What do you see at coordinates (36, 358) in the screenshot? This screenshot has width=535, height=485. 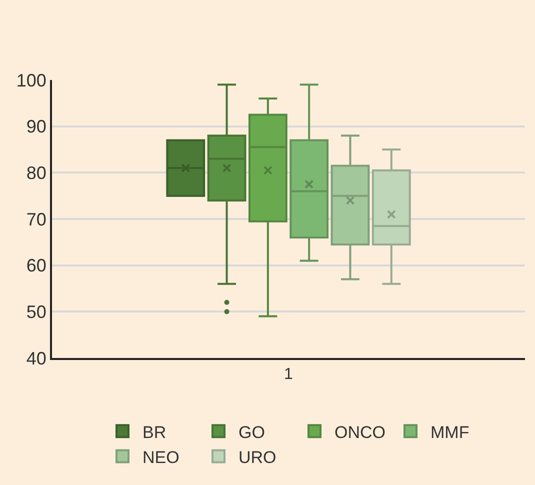 I see `y-tick-label: 40` at bounding box center [36, 358].